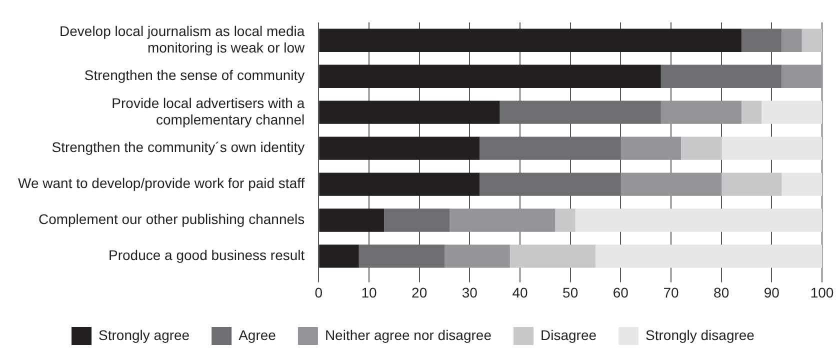 This screenshot has width=840, height=355. What do you see at coordinates (161, 183) in the screenshot?
I see `y-tick-label: We want to develop/provide work for paid staff` at bounding box center [161, 183].